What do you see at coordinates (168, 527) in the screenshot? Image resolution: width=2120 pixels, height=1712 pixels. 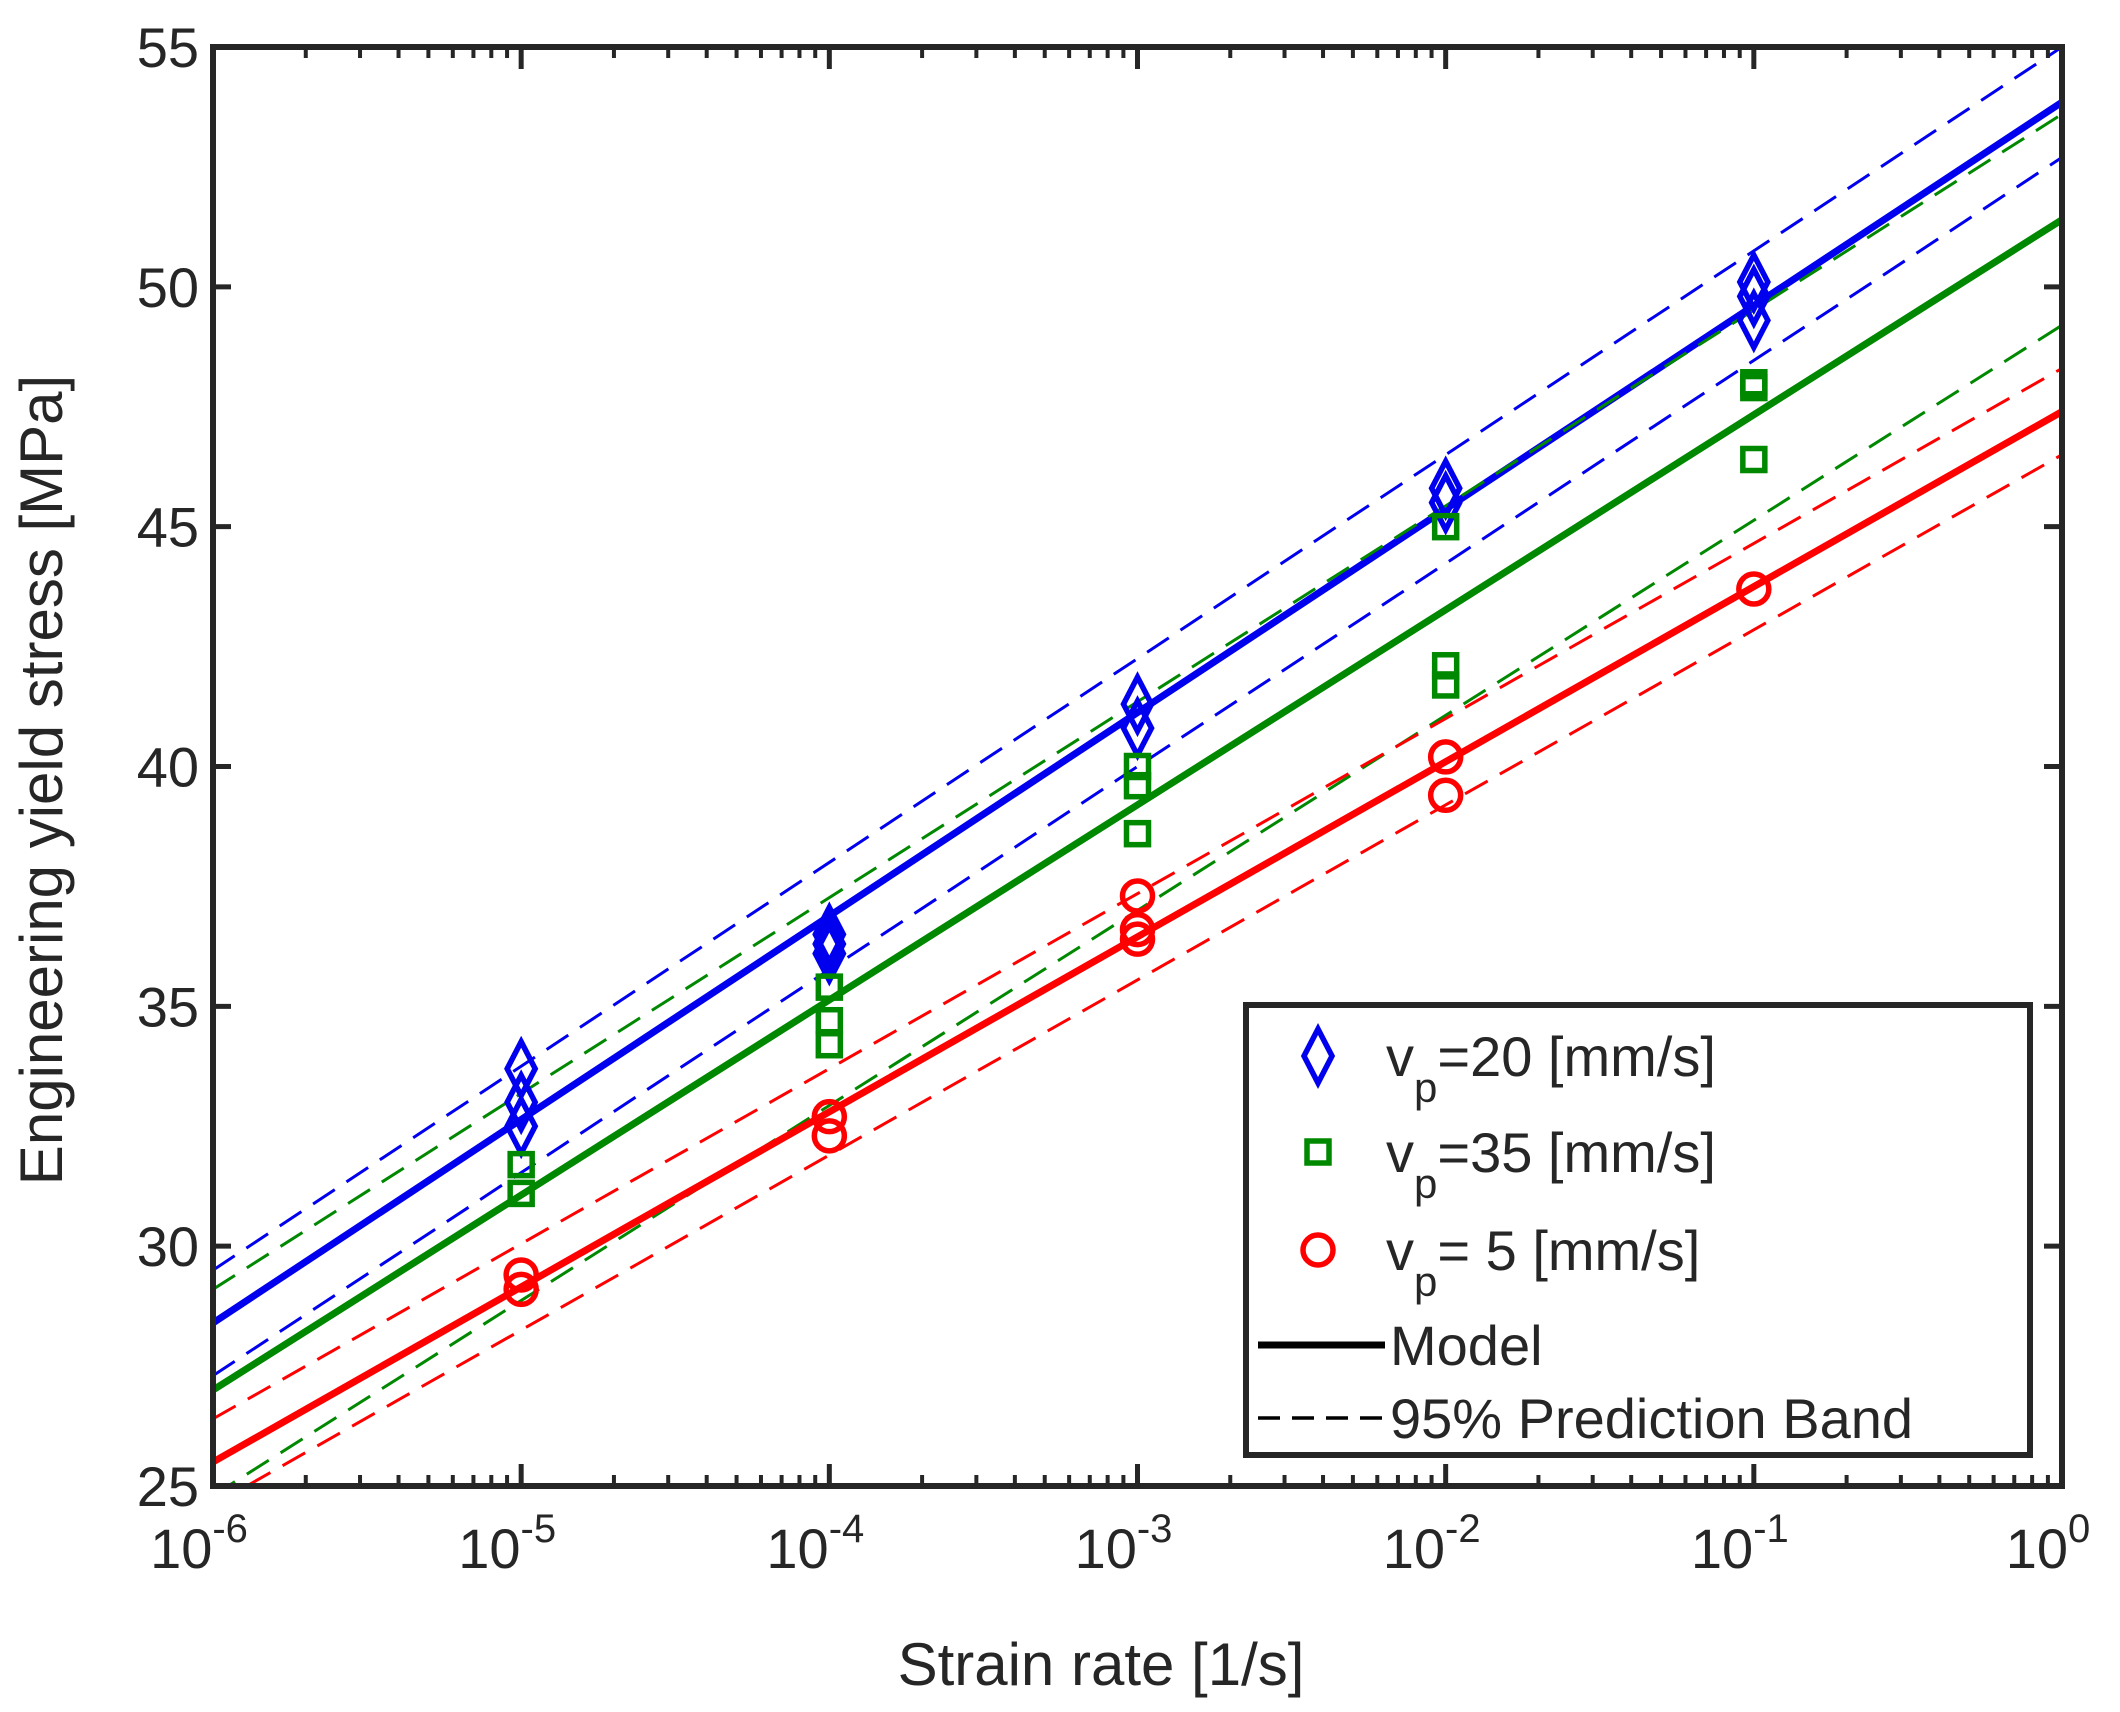 I see `y-tick-label: 45` at bounding box center [168, 527].